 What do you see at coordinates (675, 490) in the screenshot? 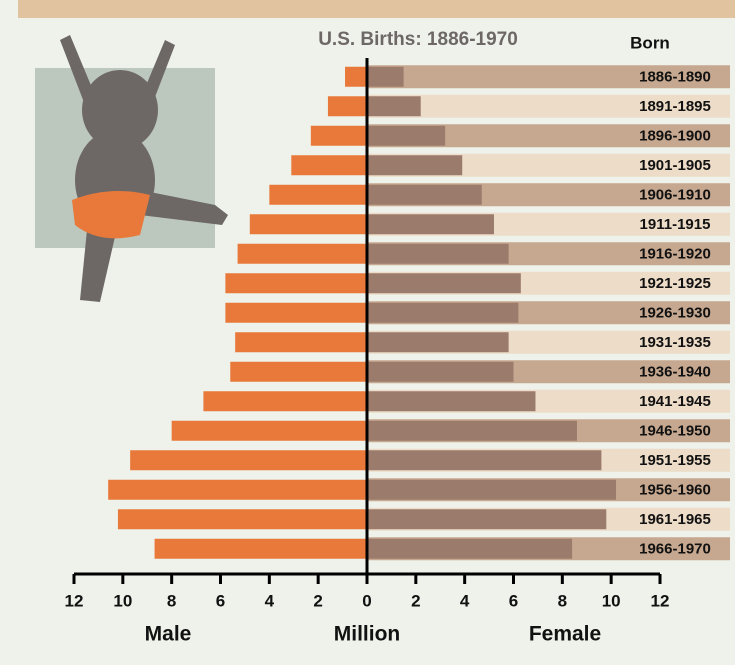
I see `category-label: 1956-1960` at bounding box center [675, 490].